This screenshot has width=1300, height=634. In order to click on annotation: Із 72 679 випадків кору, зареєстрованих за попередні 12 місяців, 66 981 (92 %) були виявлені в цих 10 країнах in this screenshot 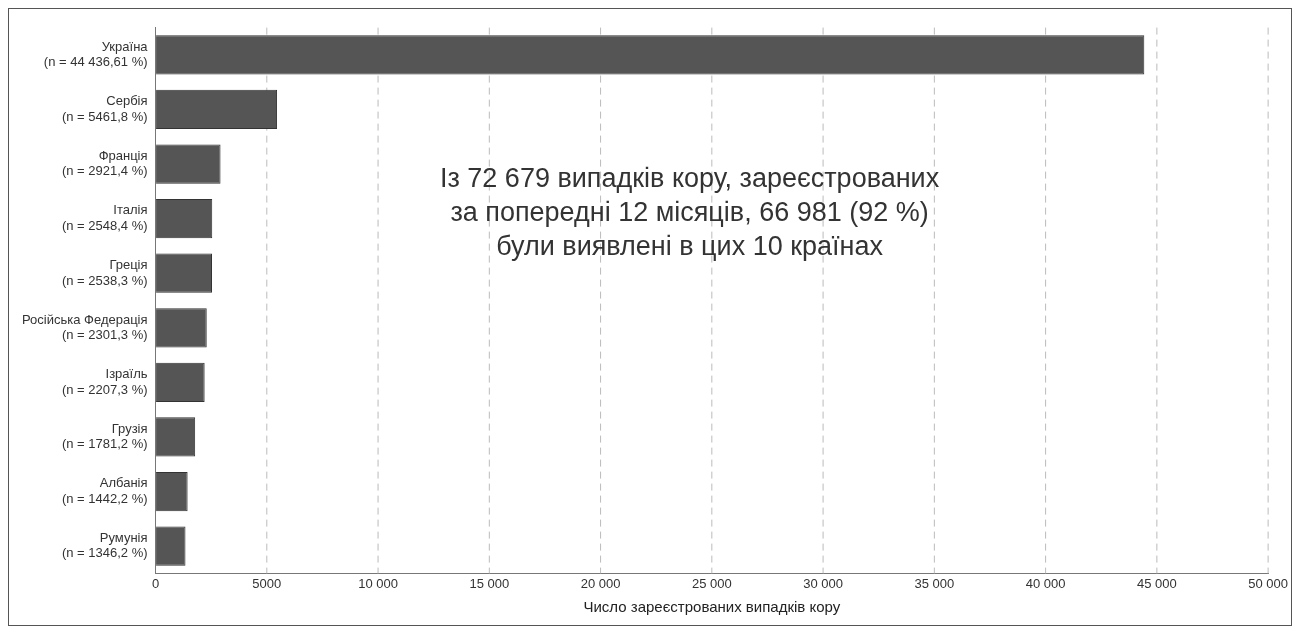, I will do `click(689, 211)`.